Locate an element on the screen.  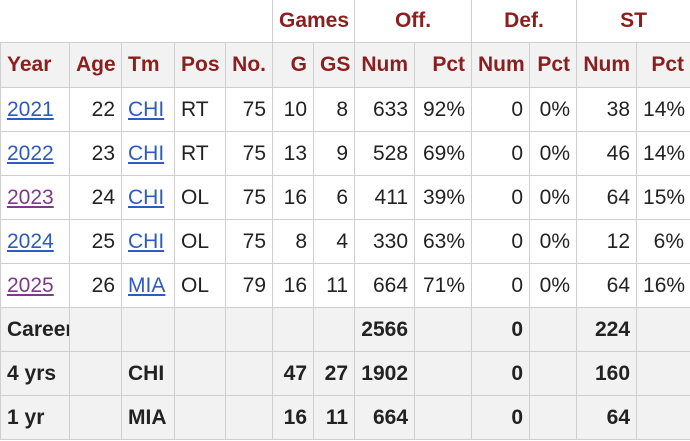
summary-off-num: 2566 is located at coordinates (385, 329).